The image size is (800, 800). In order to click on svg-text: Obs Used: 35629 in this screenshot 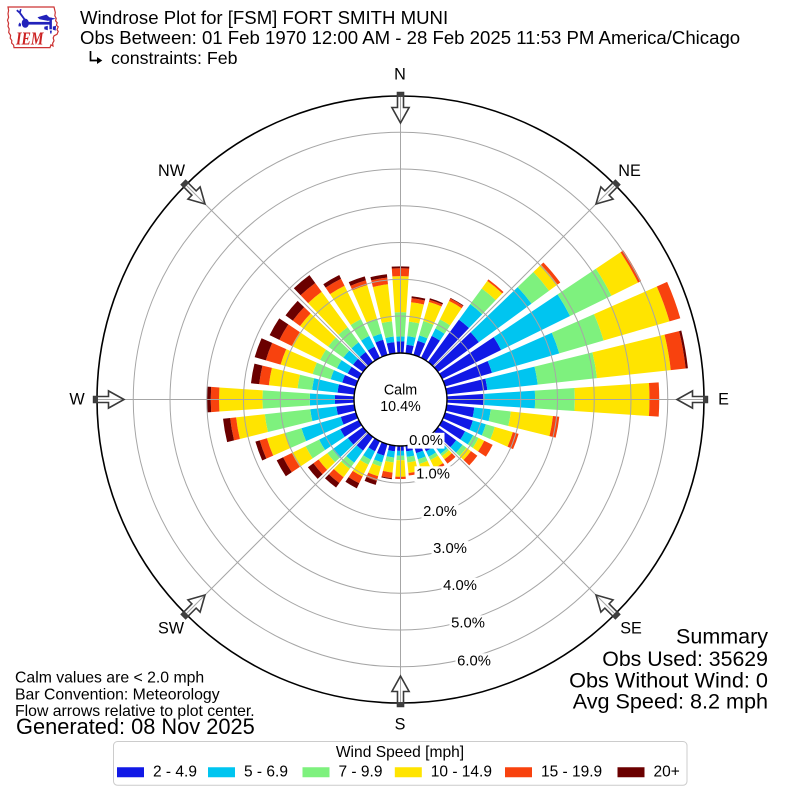, I will do `click(685, 659)`.